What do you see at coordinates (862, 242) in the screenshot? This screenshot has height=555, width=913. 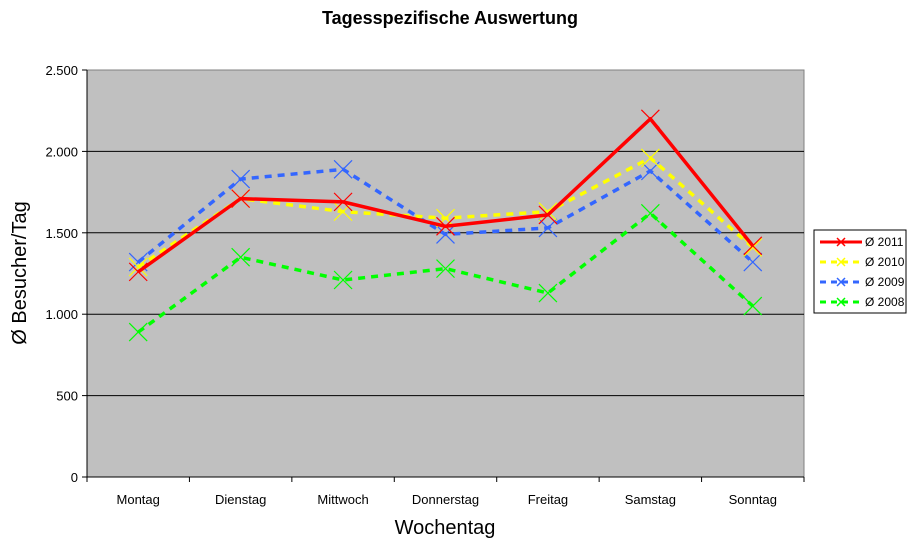 I see `legend-entry: Ø 2011` at bounding box center [862, 242].